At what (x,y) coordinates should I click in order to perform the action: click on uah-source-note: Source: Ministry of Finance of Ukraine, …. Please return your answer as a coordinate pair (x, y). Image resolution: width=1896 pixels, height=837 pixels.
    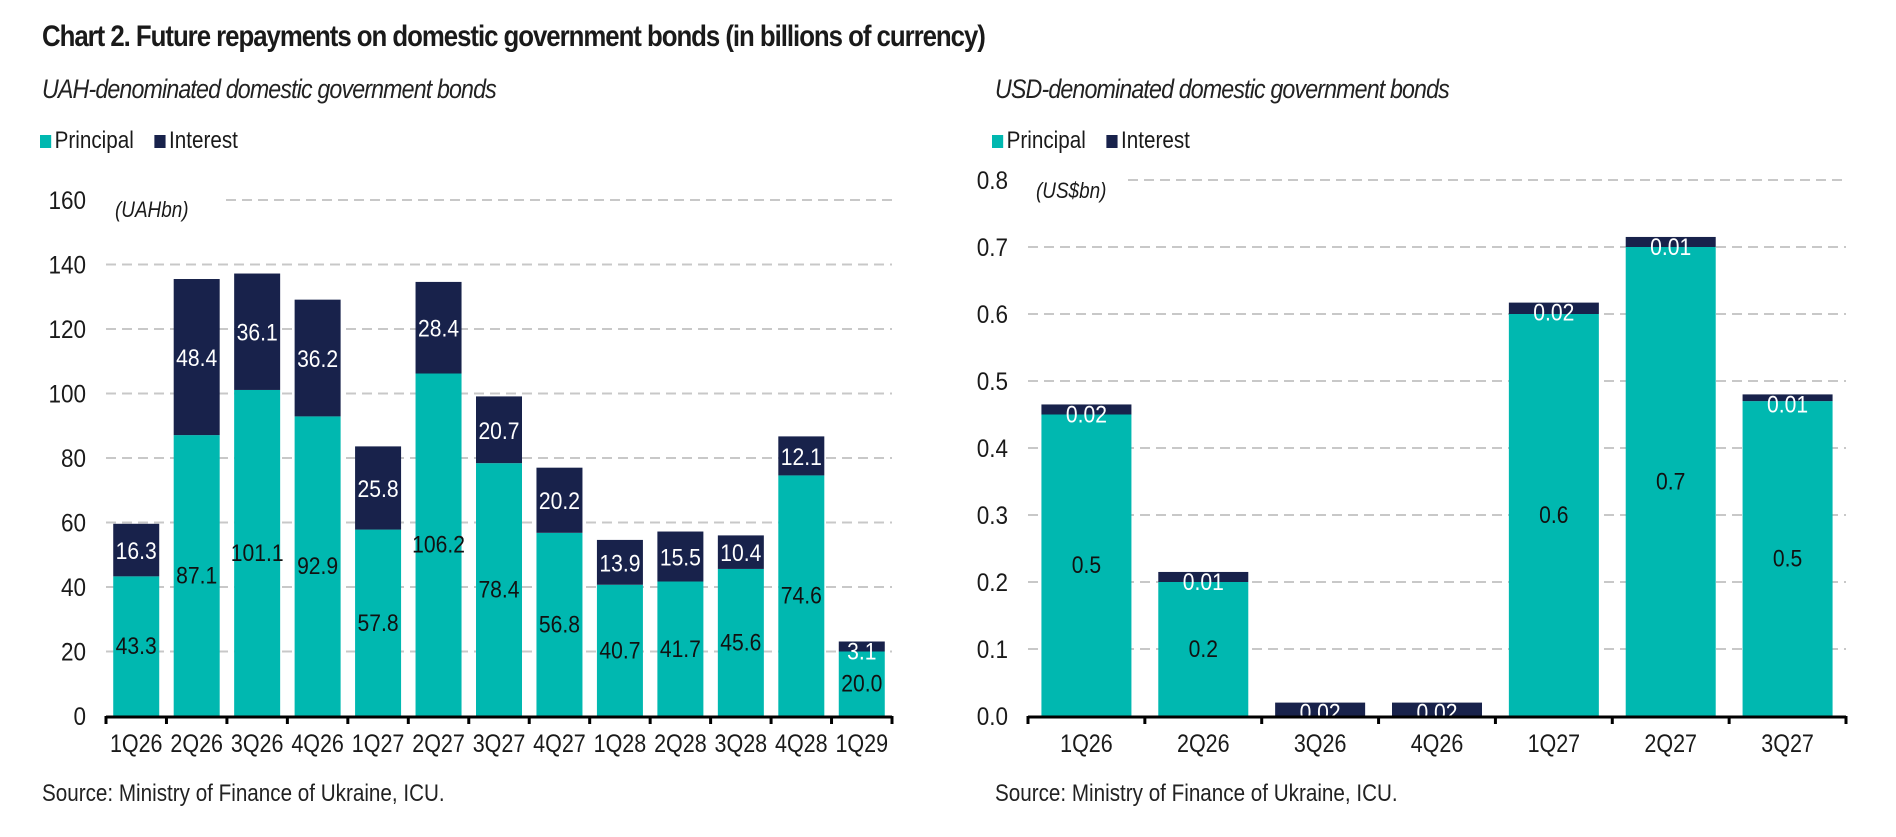
    Looking at the image, I should click on (243, 793).